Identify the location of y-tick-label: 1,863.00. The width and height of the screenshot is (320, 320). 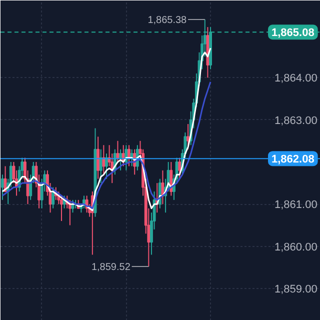
(296, 120).